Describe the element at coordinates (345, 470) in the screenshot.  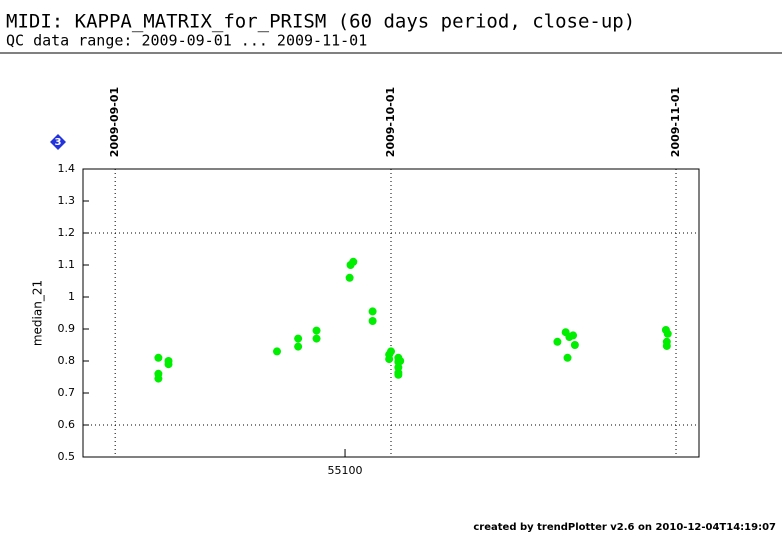
I see `x-tick-label: 55100` at that location.